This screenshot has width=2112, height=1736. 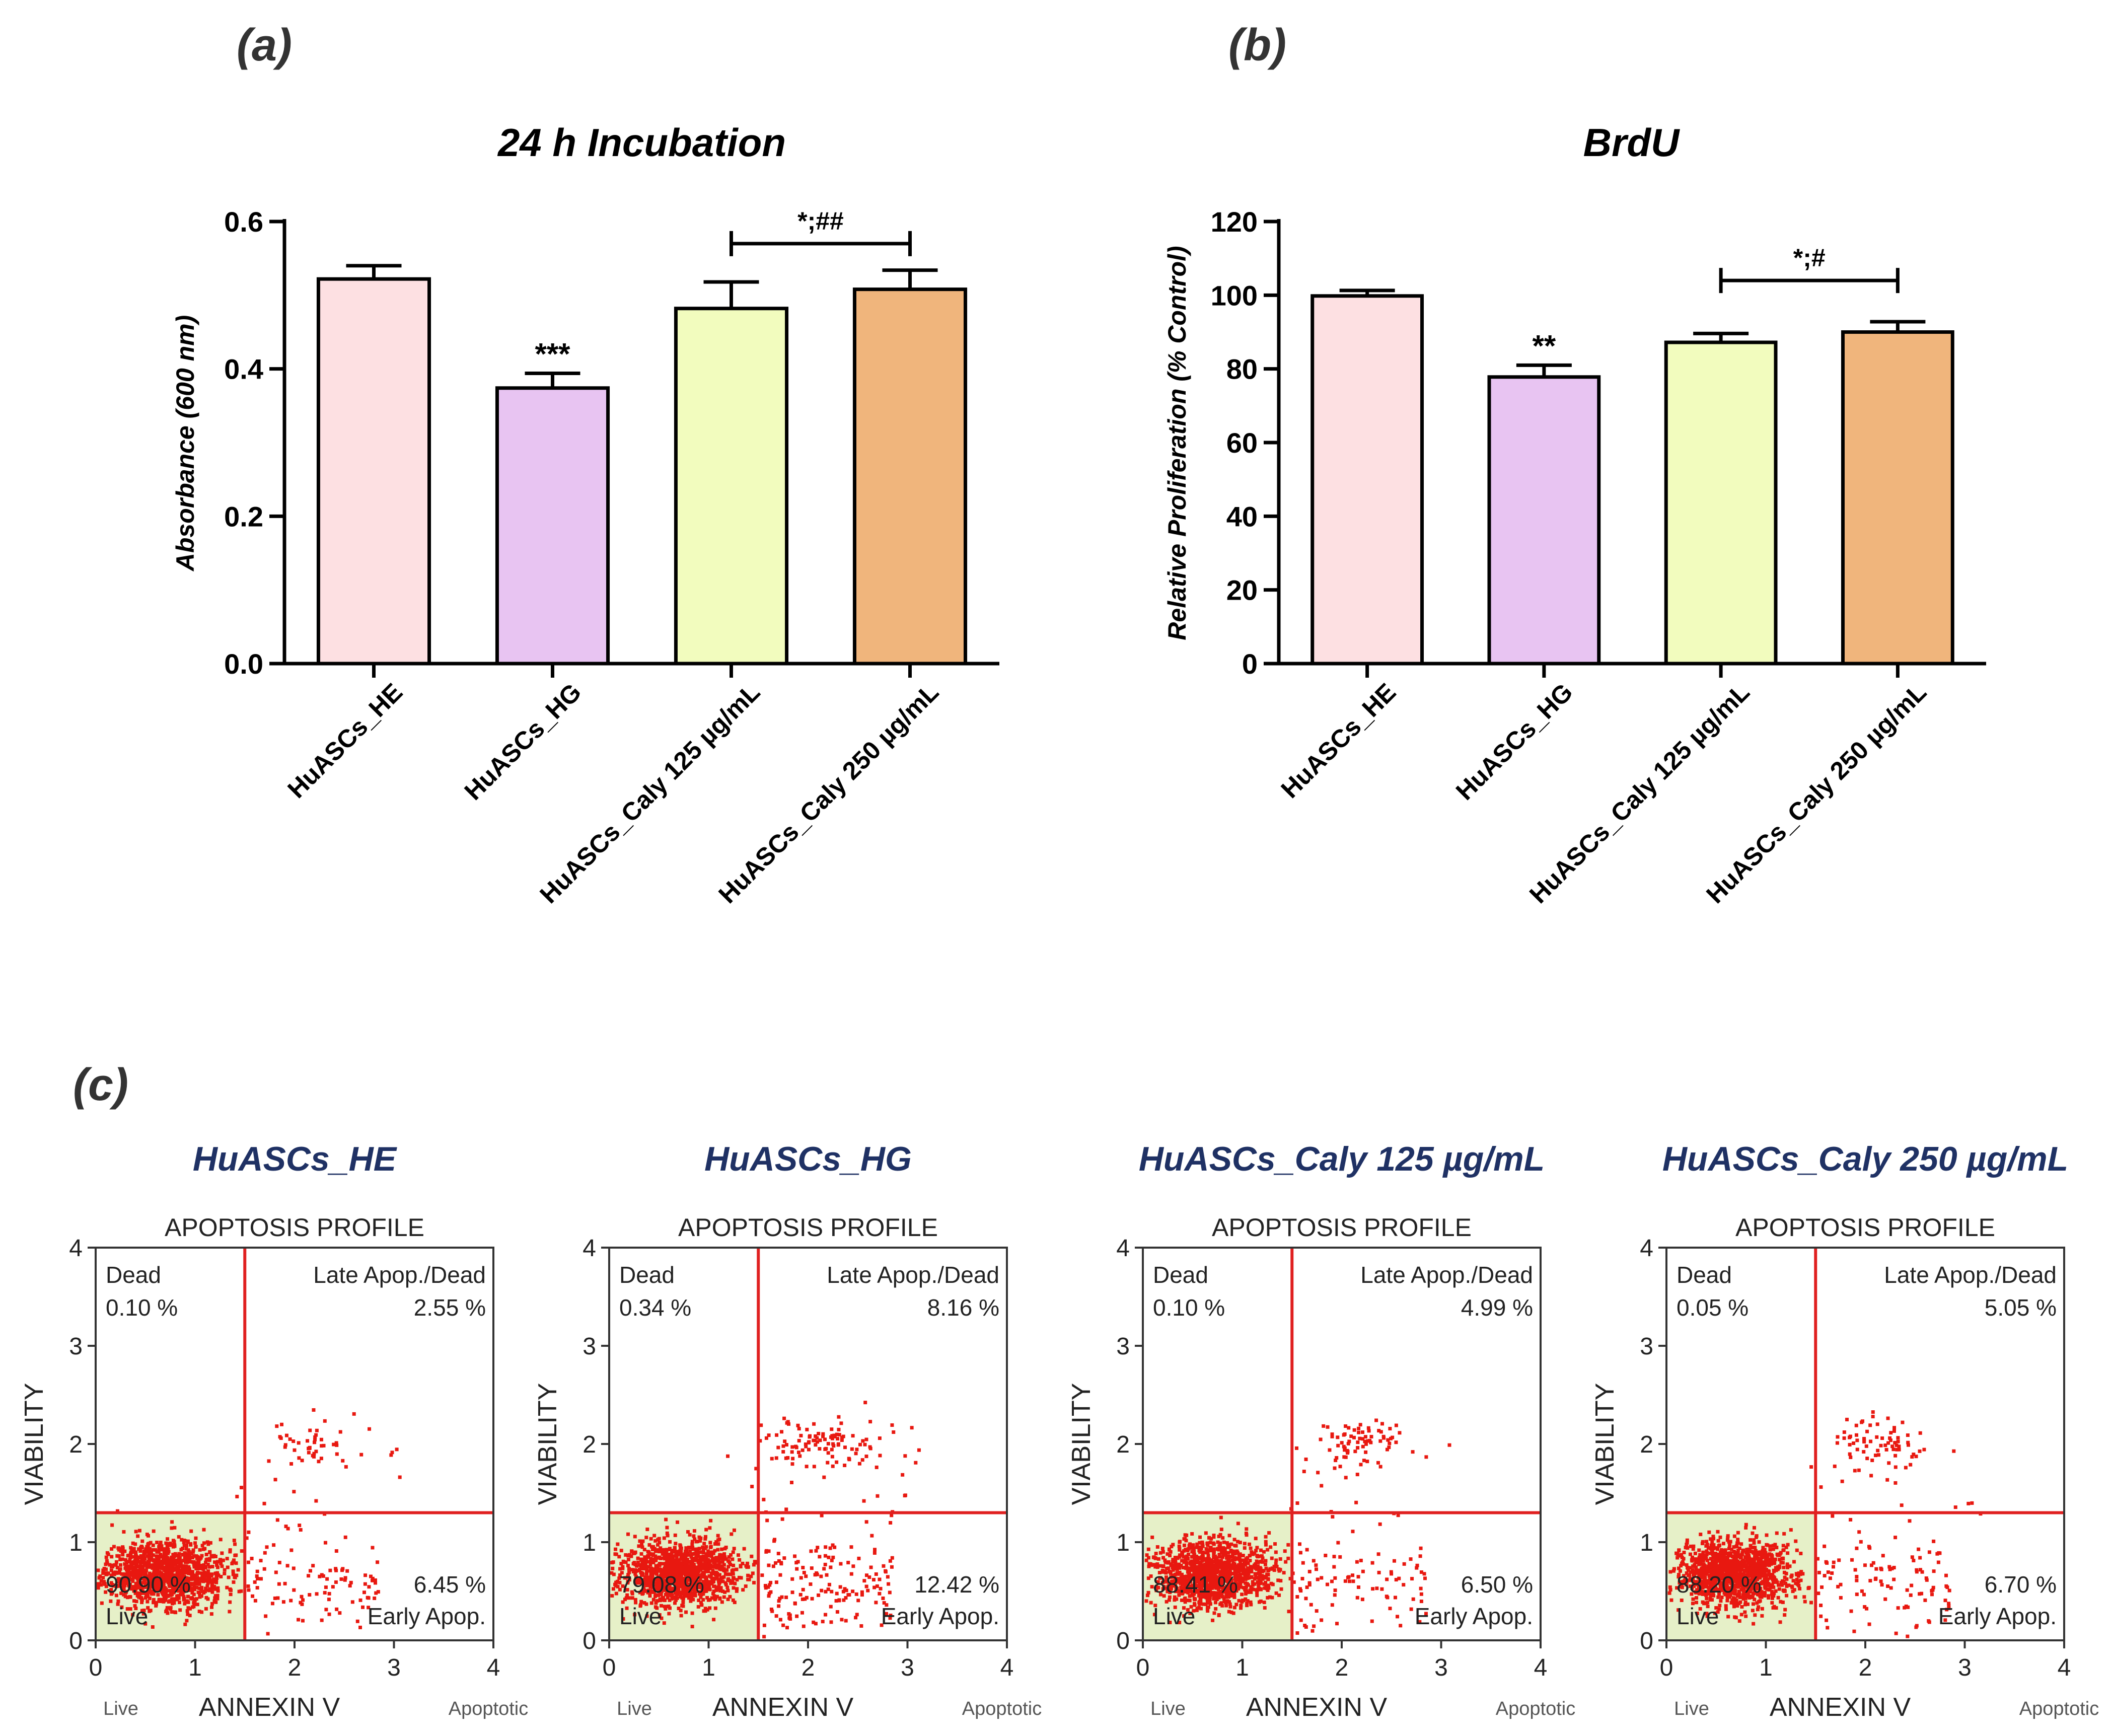 I want to click on flow-sample-title: HuASCs_HE, so click(x=296, y=1159).